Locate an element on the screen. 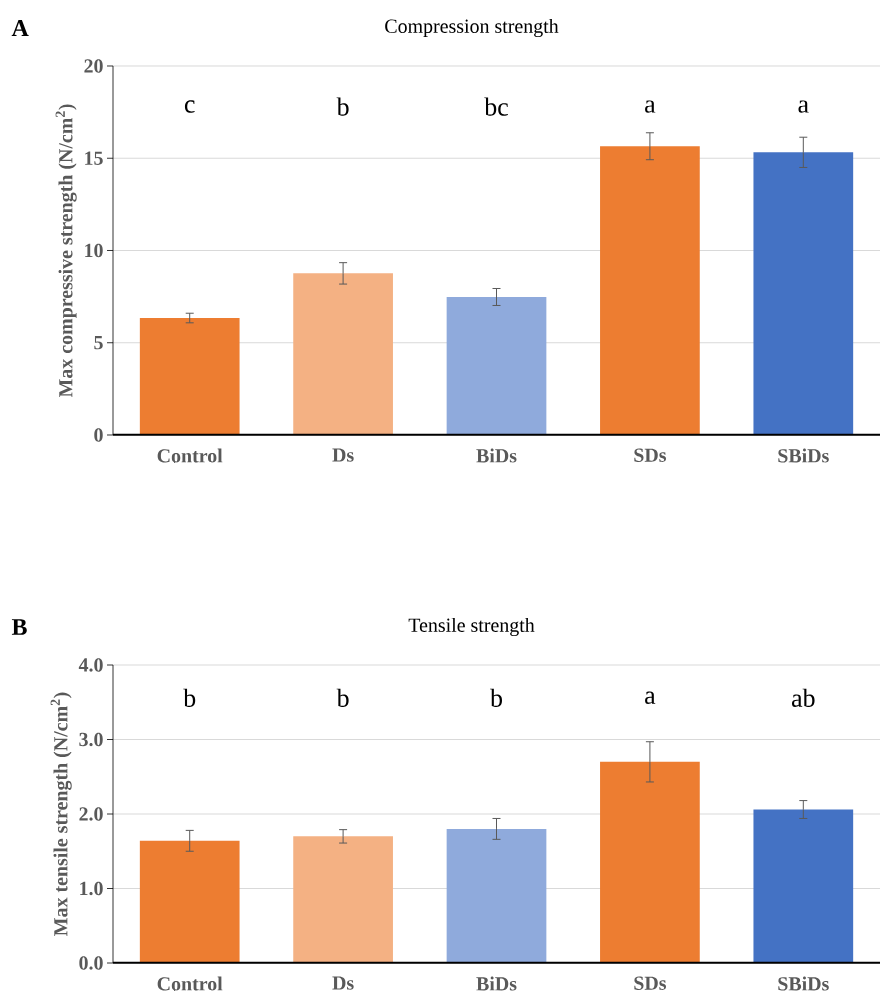  annotation: bc is located at coordinates (496, 106).